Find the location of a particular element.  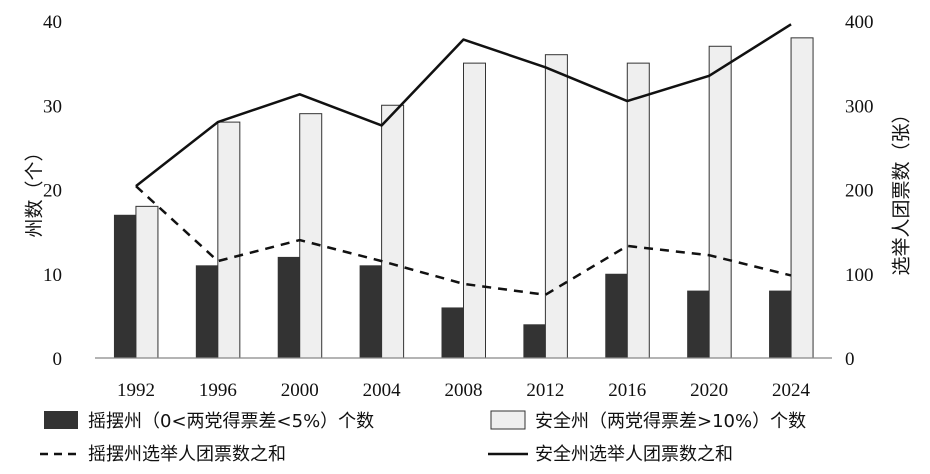

safe-bar-2012 is located at coordinates (556, 206).